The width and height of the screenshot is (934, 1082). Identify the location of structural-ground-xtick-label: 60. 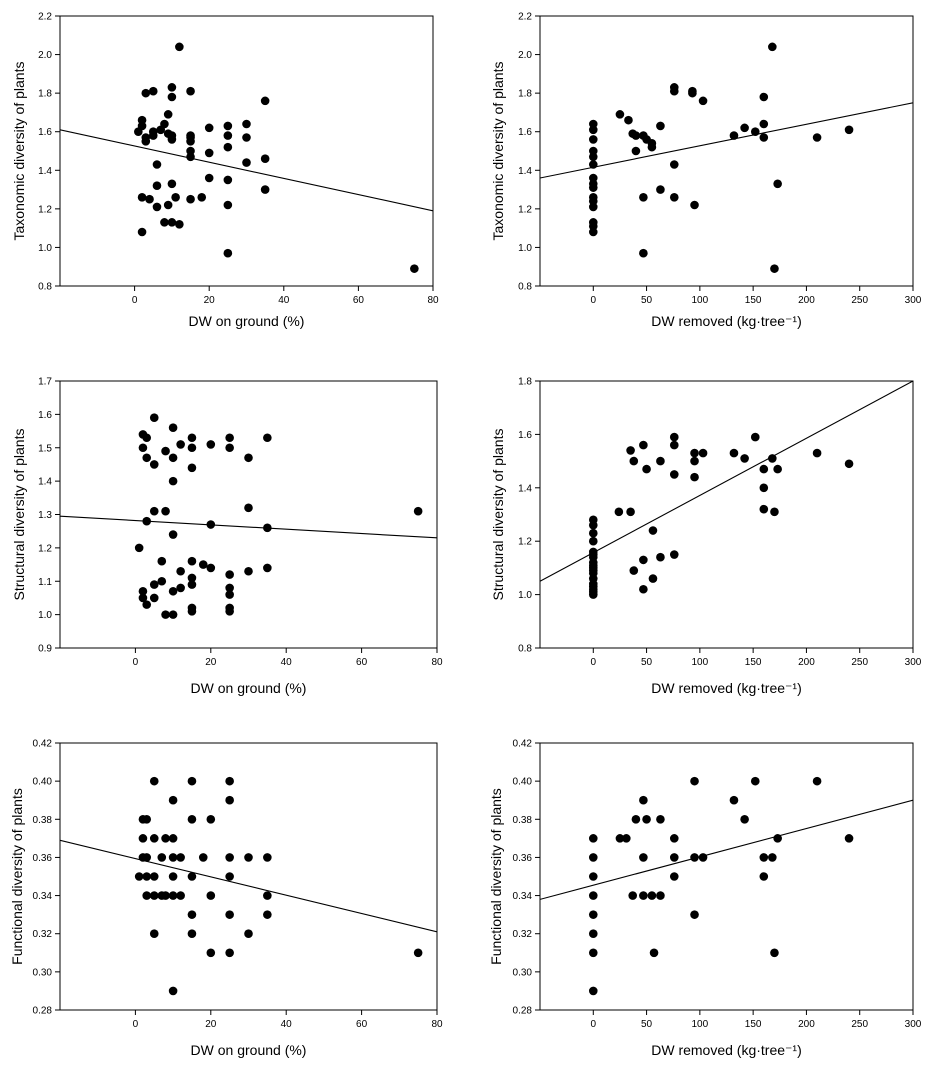
(362, 662).